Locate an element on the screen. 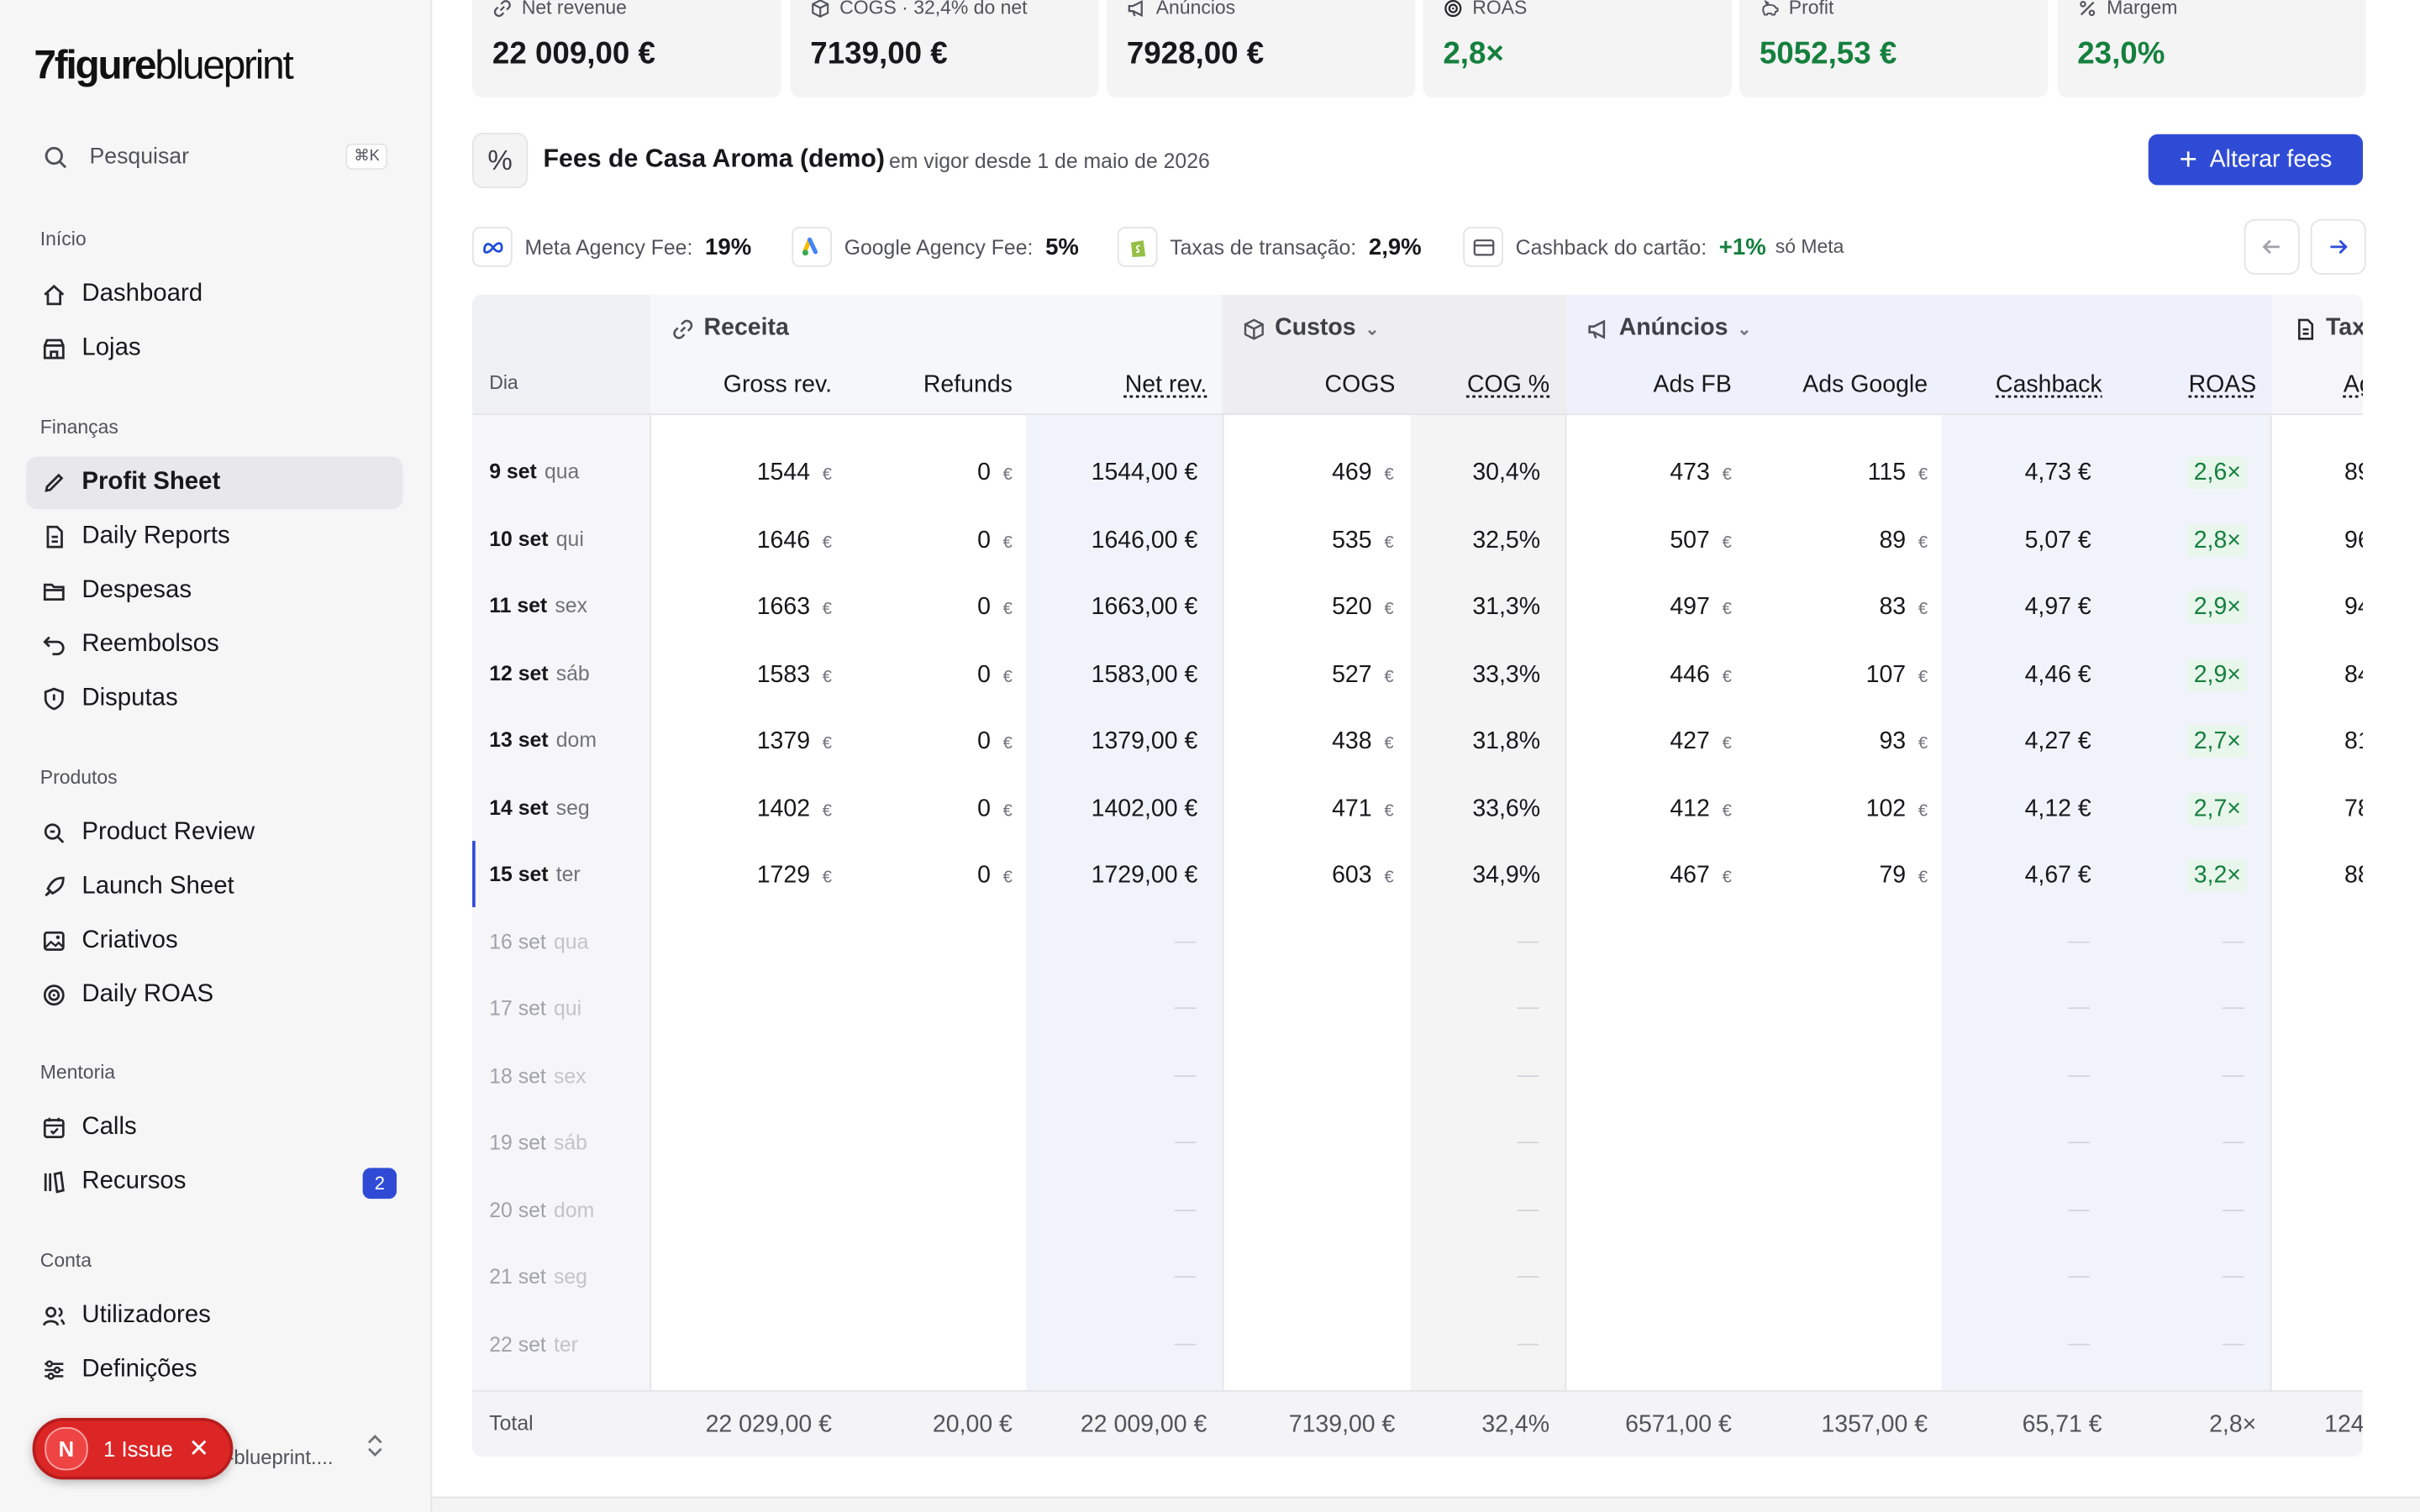 The height and width of the screenshot is (1512, 2420). cell-net: 1646,00 € is located at coordinates (1144, 540).